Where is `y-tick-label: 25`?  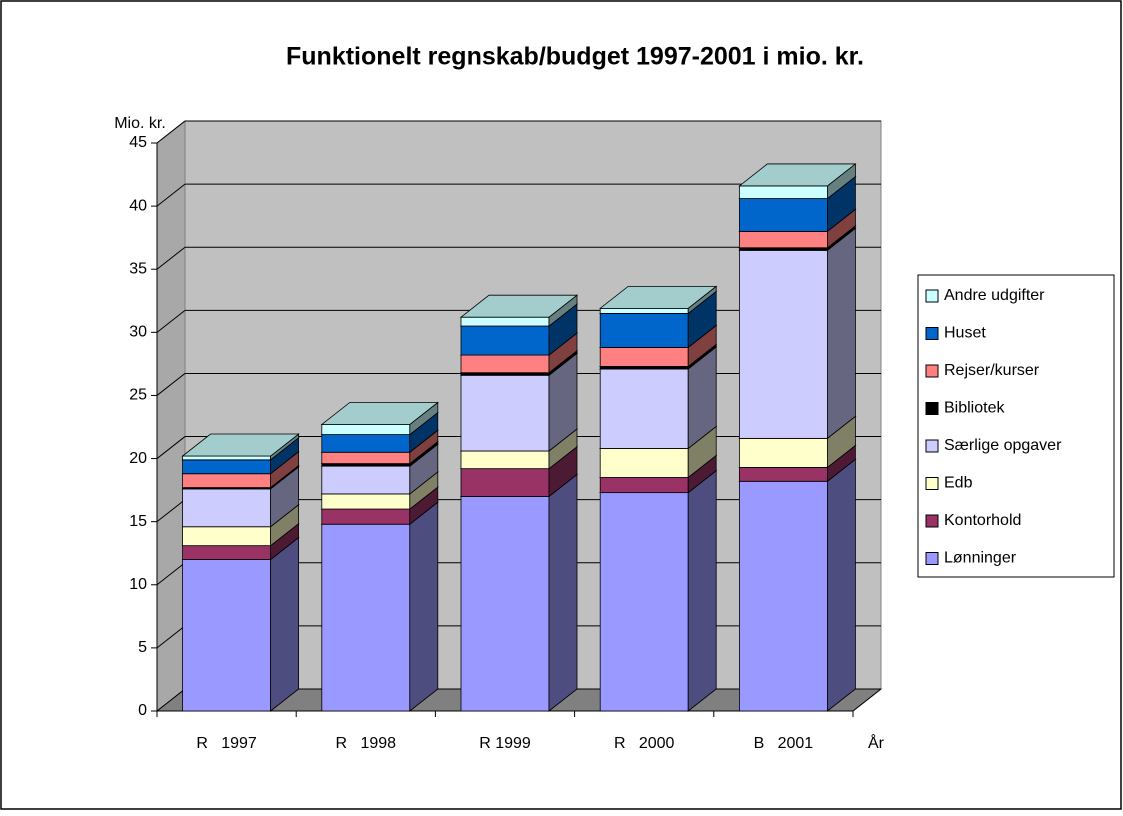
y-tick-label: 25 is located at coordinates (138, 395).